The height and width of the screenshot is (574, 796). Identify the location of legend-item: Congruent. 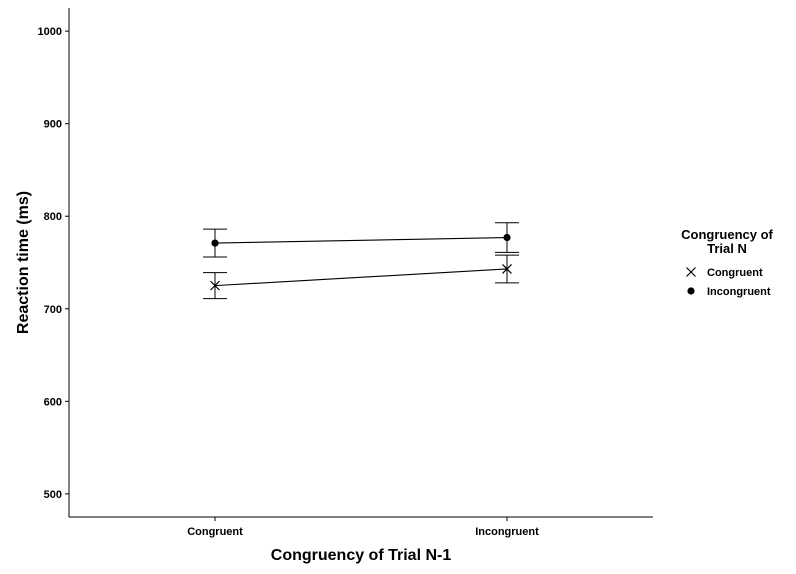
(724, 273).